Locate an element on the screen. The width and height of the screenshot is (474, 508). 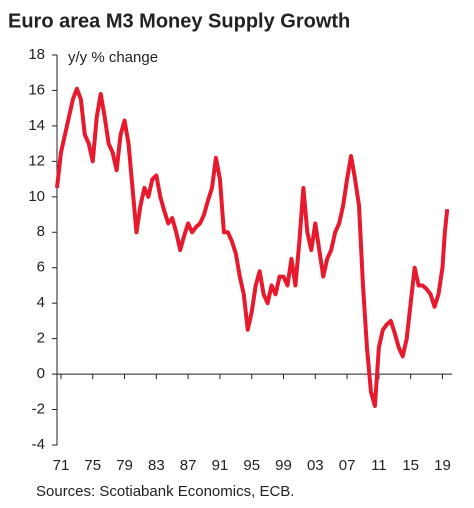
y-axis-label: y/y % change is located at coordinates (113, 57).